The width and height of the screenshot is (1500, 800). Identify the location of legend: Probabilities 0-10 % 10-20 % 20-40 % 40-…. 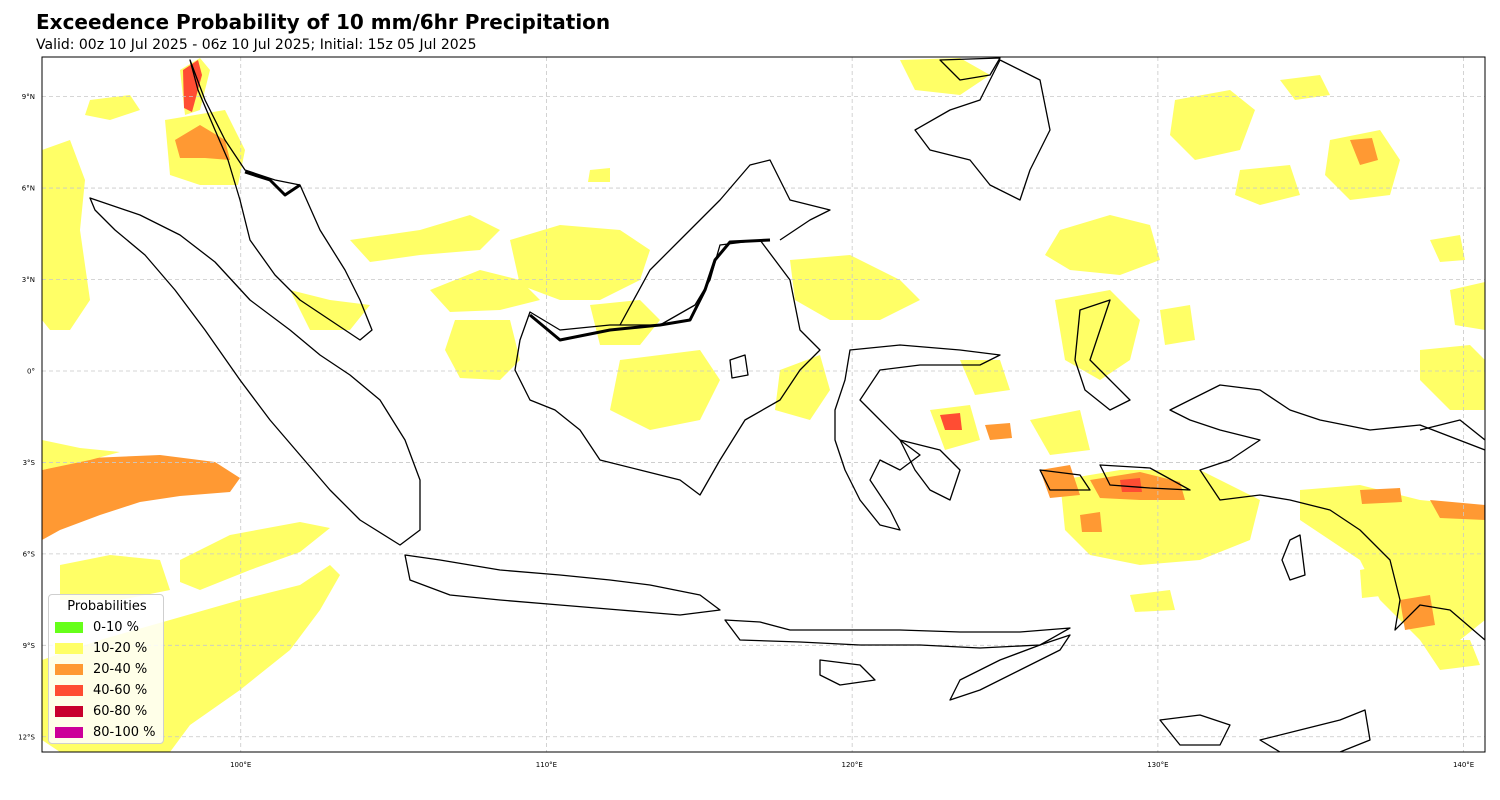
(106, 669).